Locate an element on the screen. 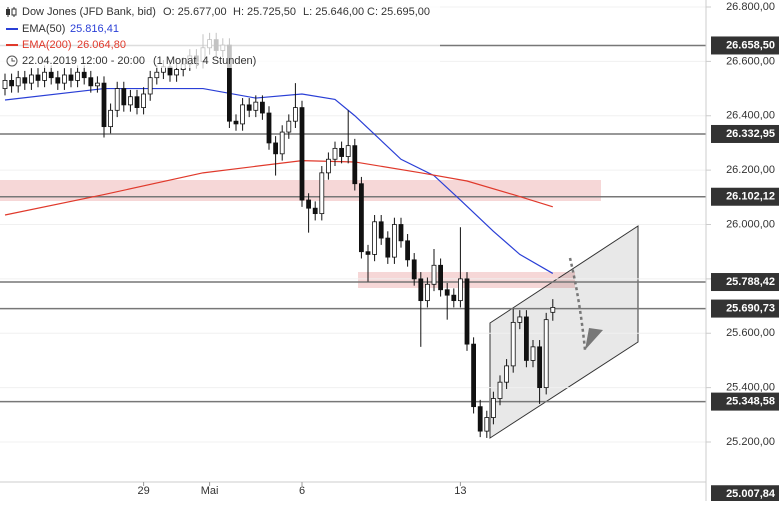 The height and width of the screenshot is (506, 780). y-tick-label: 26.600,00 is located at coordinates (750, 61).